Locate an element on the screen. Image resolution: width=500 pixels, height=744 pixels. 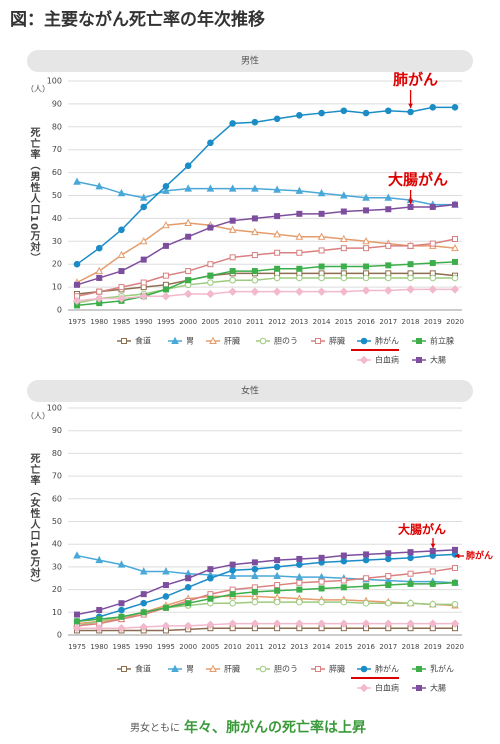
x-tick-label: 1980 is located at coordinates (99, 322).